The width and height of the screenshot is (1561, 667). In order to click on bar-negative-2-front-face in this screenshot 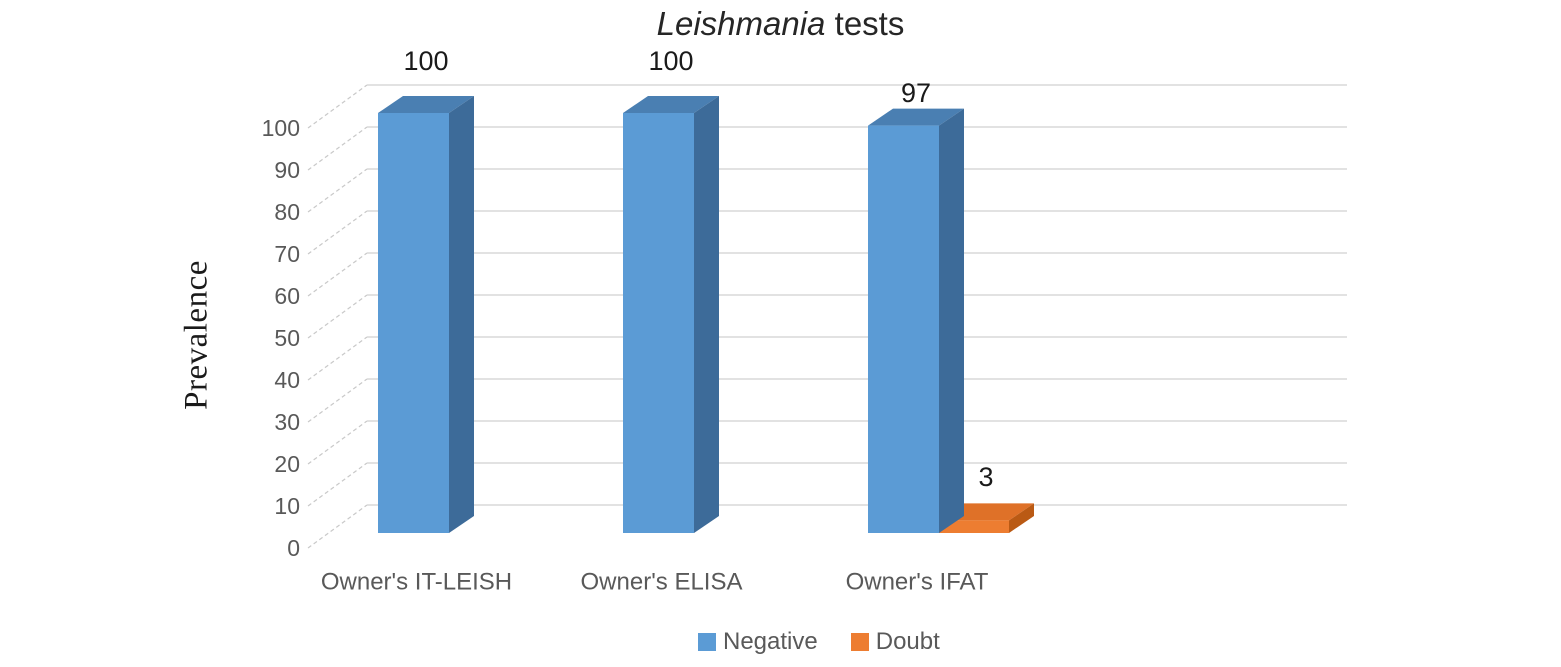, I will do `click(658, 323)`.